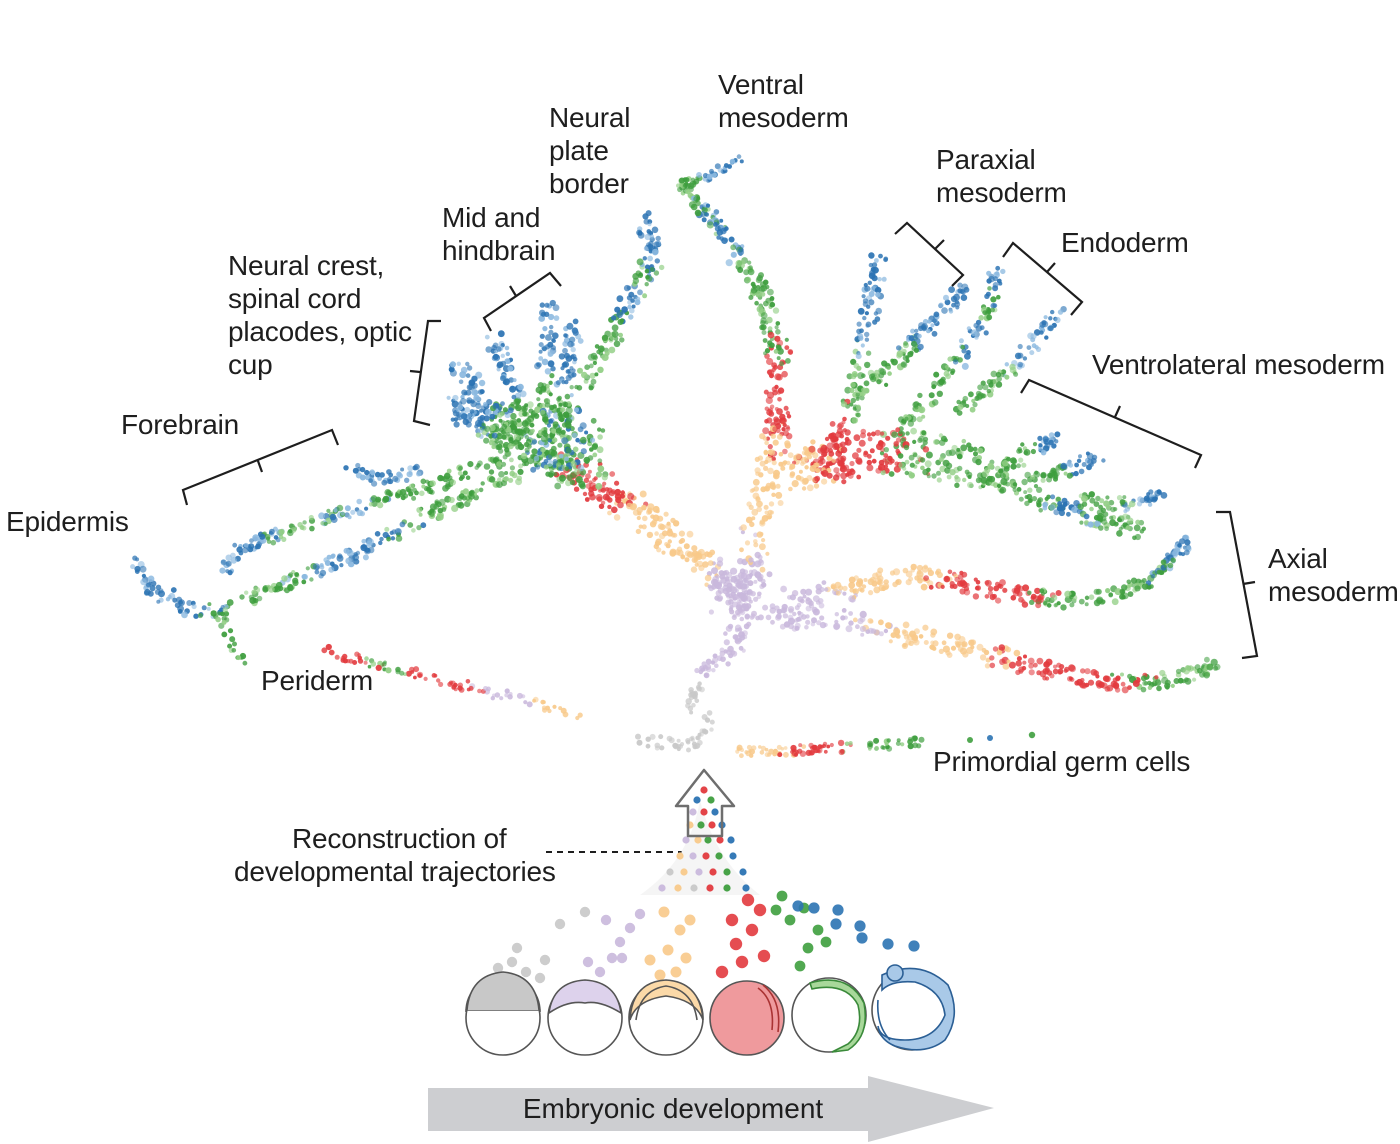  Describe the element at coordinates (1333, 575) in the screenshot. I see `axial-mesoderm-label: Axial mesoderm` at that location.